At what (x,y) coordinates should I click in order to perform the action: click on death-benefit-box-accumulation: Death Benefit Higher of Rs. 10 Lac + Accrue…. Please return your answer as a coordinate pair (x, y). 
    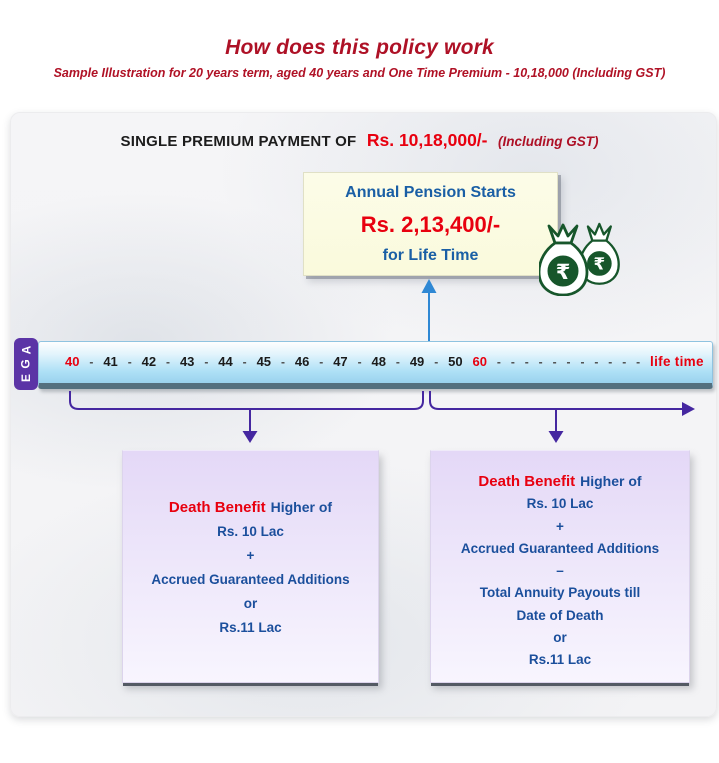
    Looking at the image, I should click on (250, 566).